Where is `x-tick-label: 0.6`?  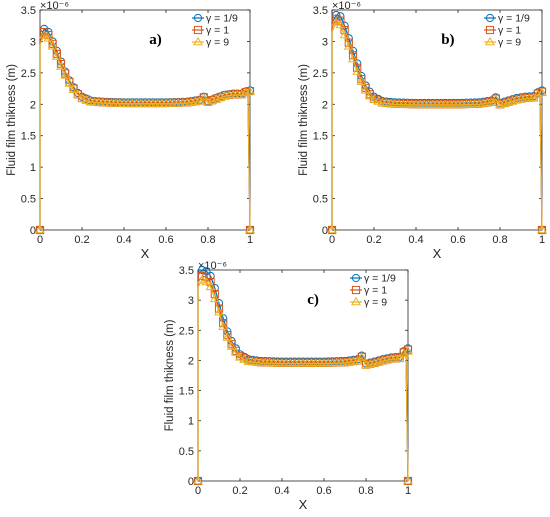
x-tick-label: 0.6 is located at coordinates (165, 240).